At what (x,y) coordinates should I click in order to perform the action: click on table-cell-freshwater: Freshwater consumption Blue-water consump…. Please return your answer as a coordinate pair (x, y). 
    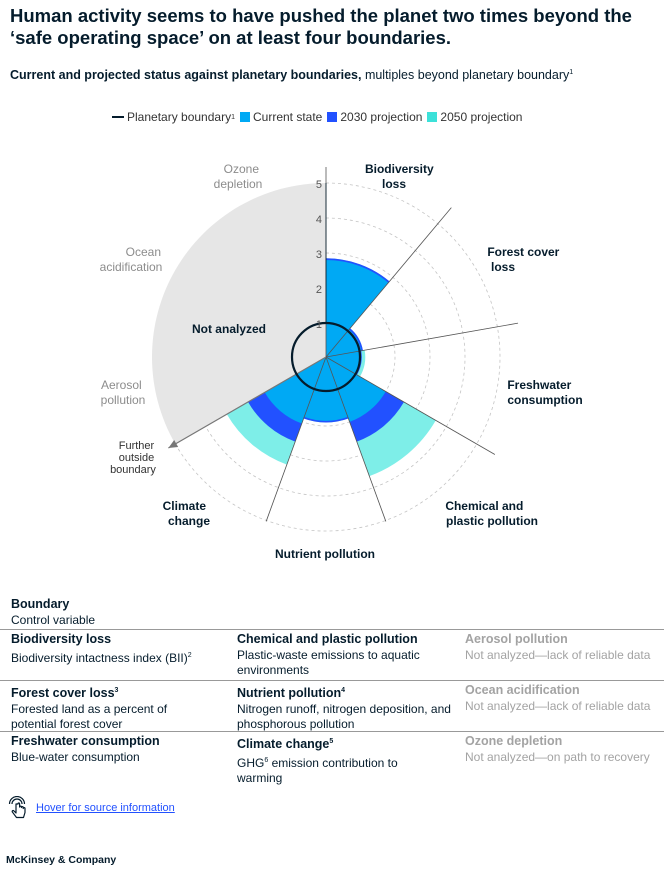
    Looking at the image, I should click on (111, 749).